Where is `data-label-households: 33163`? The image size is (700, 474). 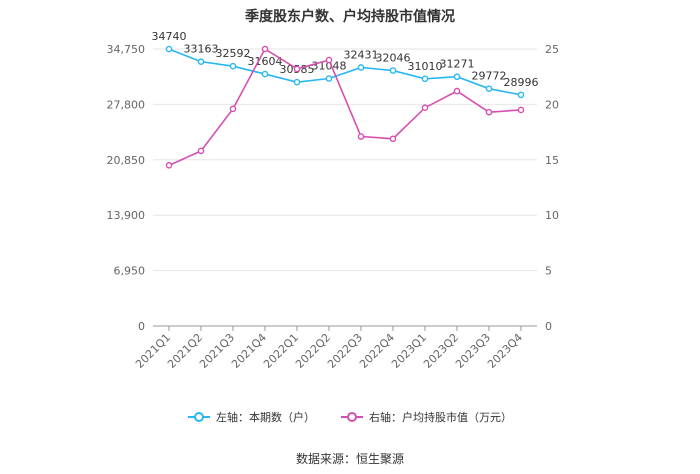
data-label-households: 33163 is located at coordinates (201, 49).